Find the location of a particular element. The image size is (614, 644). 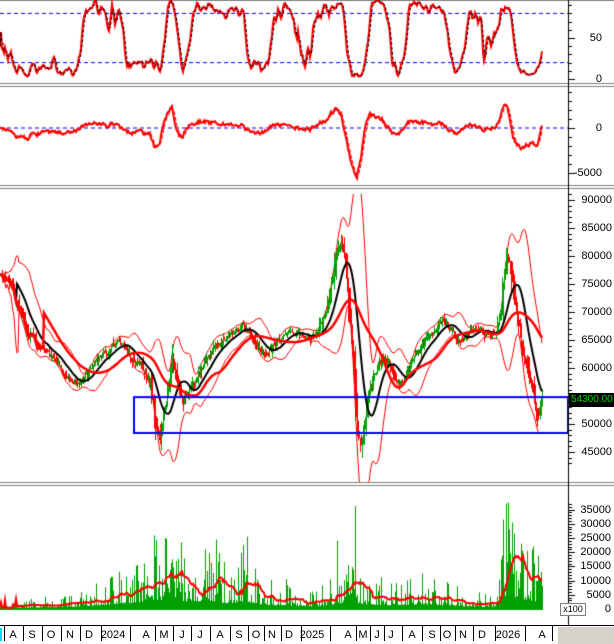

volume-y-label: 25000 is located at coordinates (595, 538).